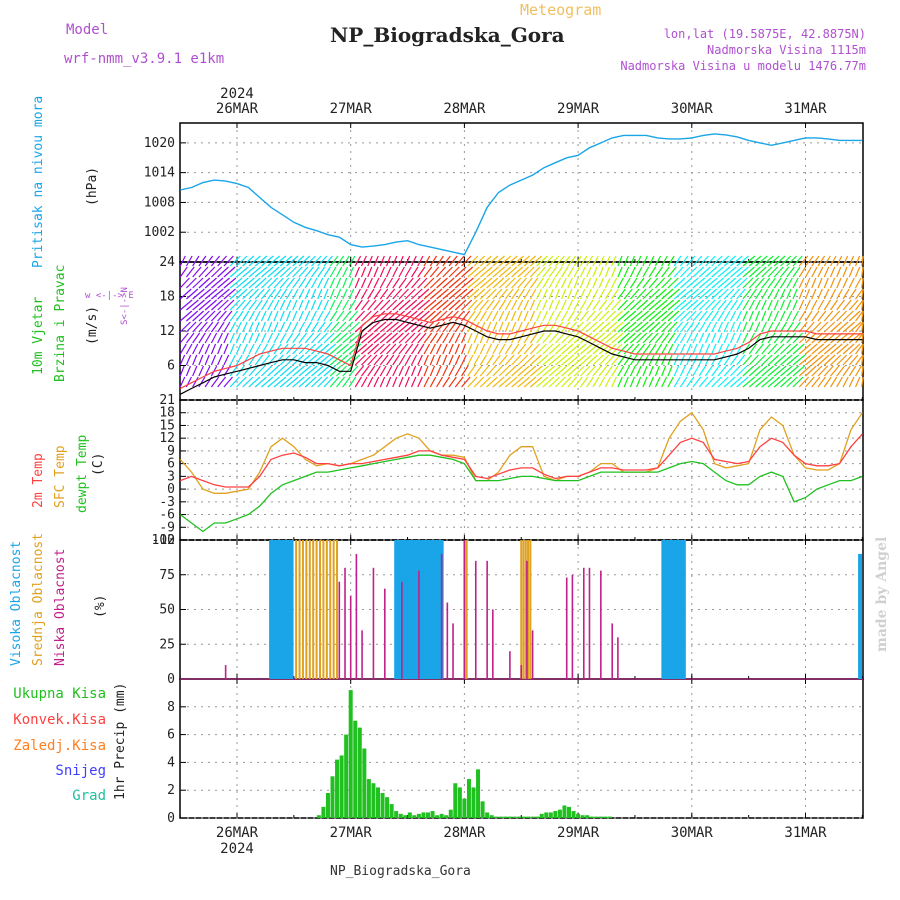 Image resolution: width=900 pixels, height=900 pixels. I want to click on precip-legend-total: Ukupna Kisa, so click(59, 694).